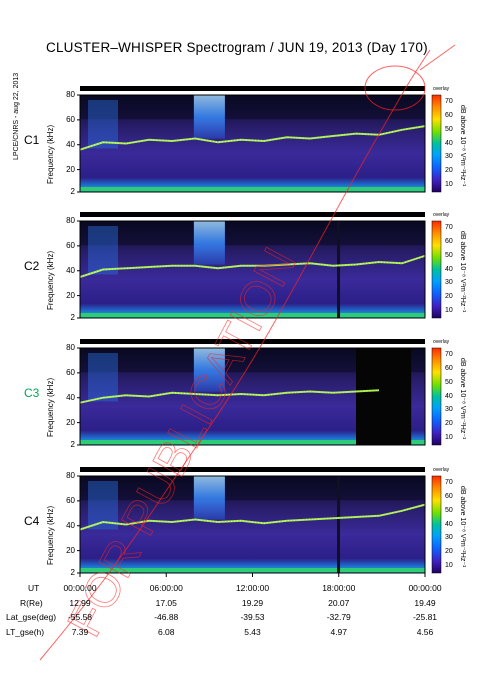 This screenshot has height=678, width=479. Describe the element at coordinates (16, 116) in the screenshot. I see `side-label: LPCE/CNRS - aug 22, 2013` at that location.